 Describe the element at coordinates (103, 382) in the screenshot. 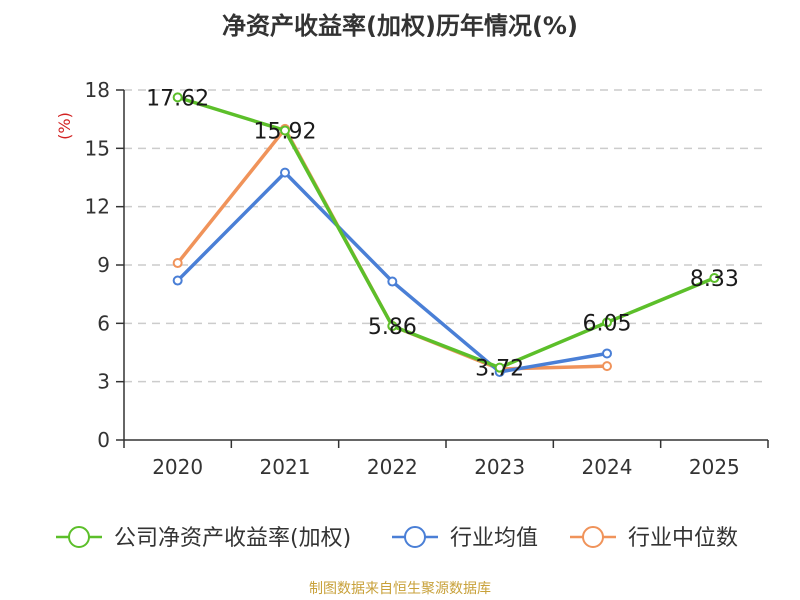

I see `y-tick-label: 3` at that location.